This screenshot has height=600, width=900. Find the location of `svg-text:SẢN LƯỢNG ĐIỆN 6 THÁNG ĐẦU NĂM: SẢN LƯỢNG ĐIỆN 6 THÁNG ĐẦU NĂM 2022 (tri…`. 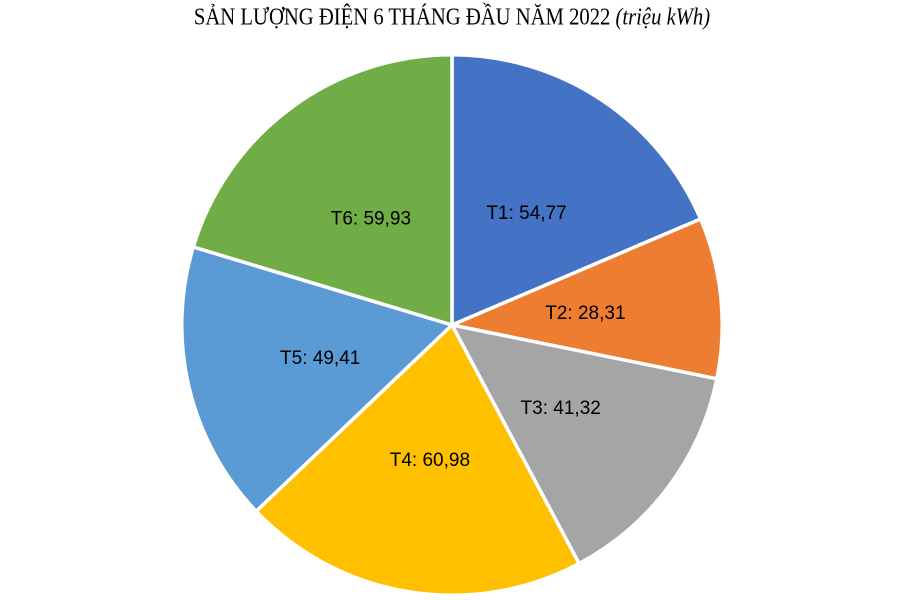

svg-text:SẢN LƯỢNG ĐIỆN 6 THÁNG ĐẦU NĂM: SẢN LƯỢNG ĐIỆN 6 THÁNG ĐẦU NĂM 2022 (tri… is located at coordinates (452, 16).